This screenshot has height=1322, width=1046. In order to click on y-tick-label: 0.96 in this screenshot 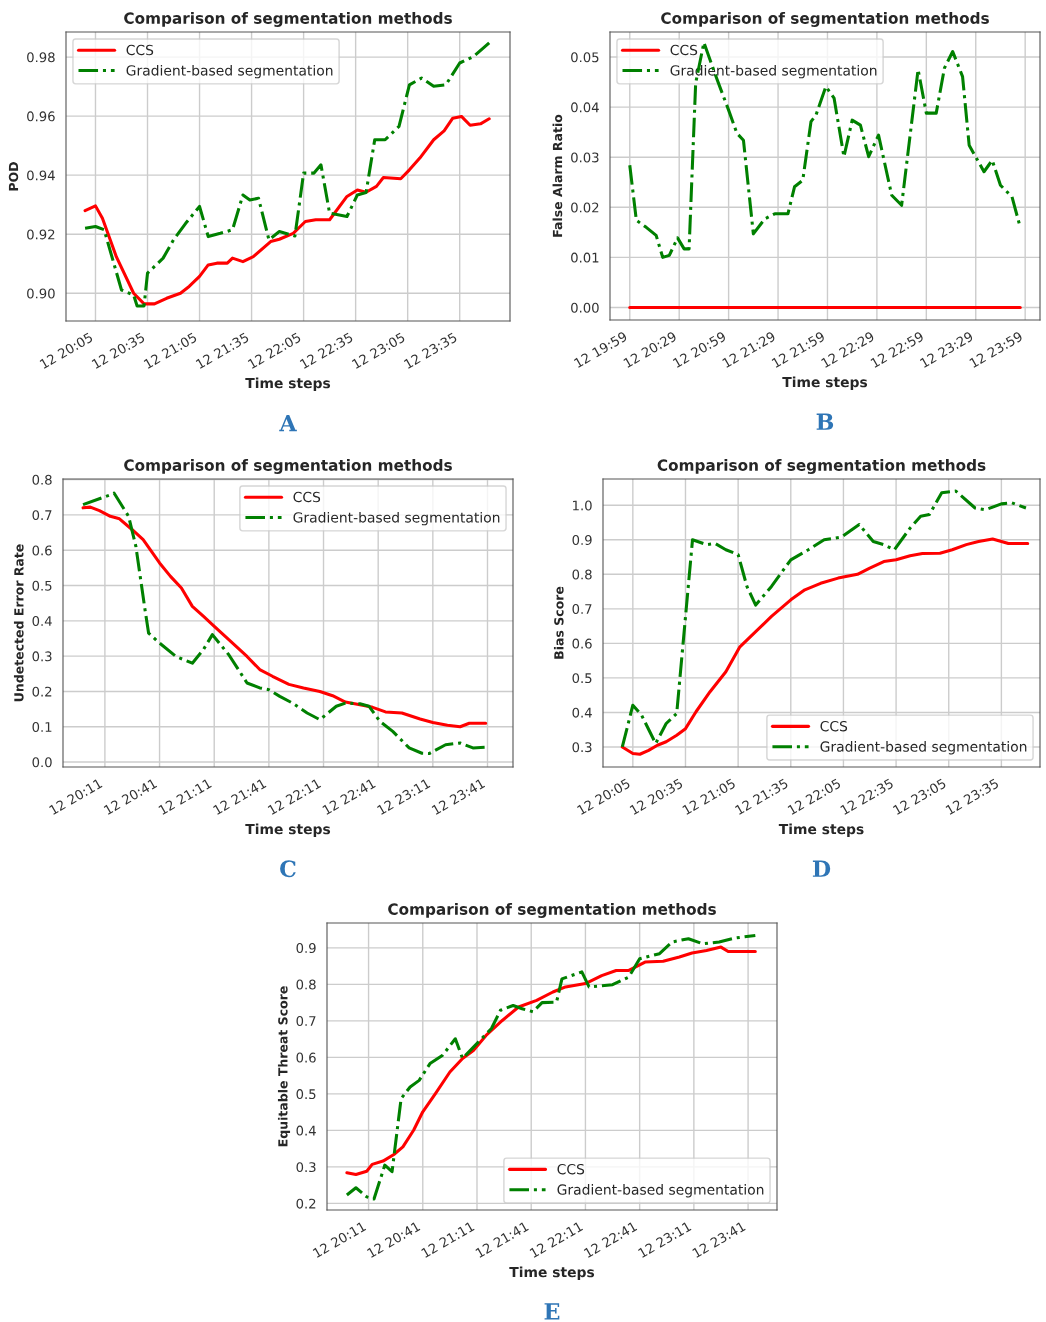, I will do `click(41, 116)`.